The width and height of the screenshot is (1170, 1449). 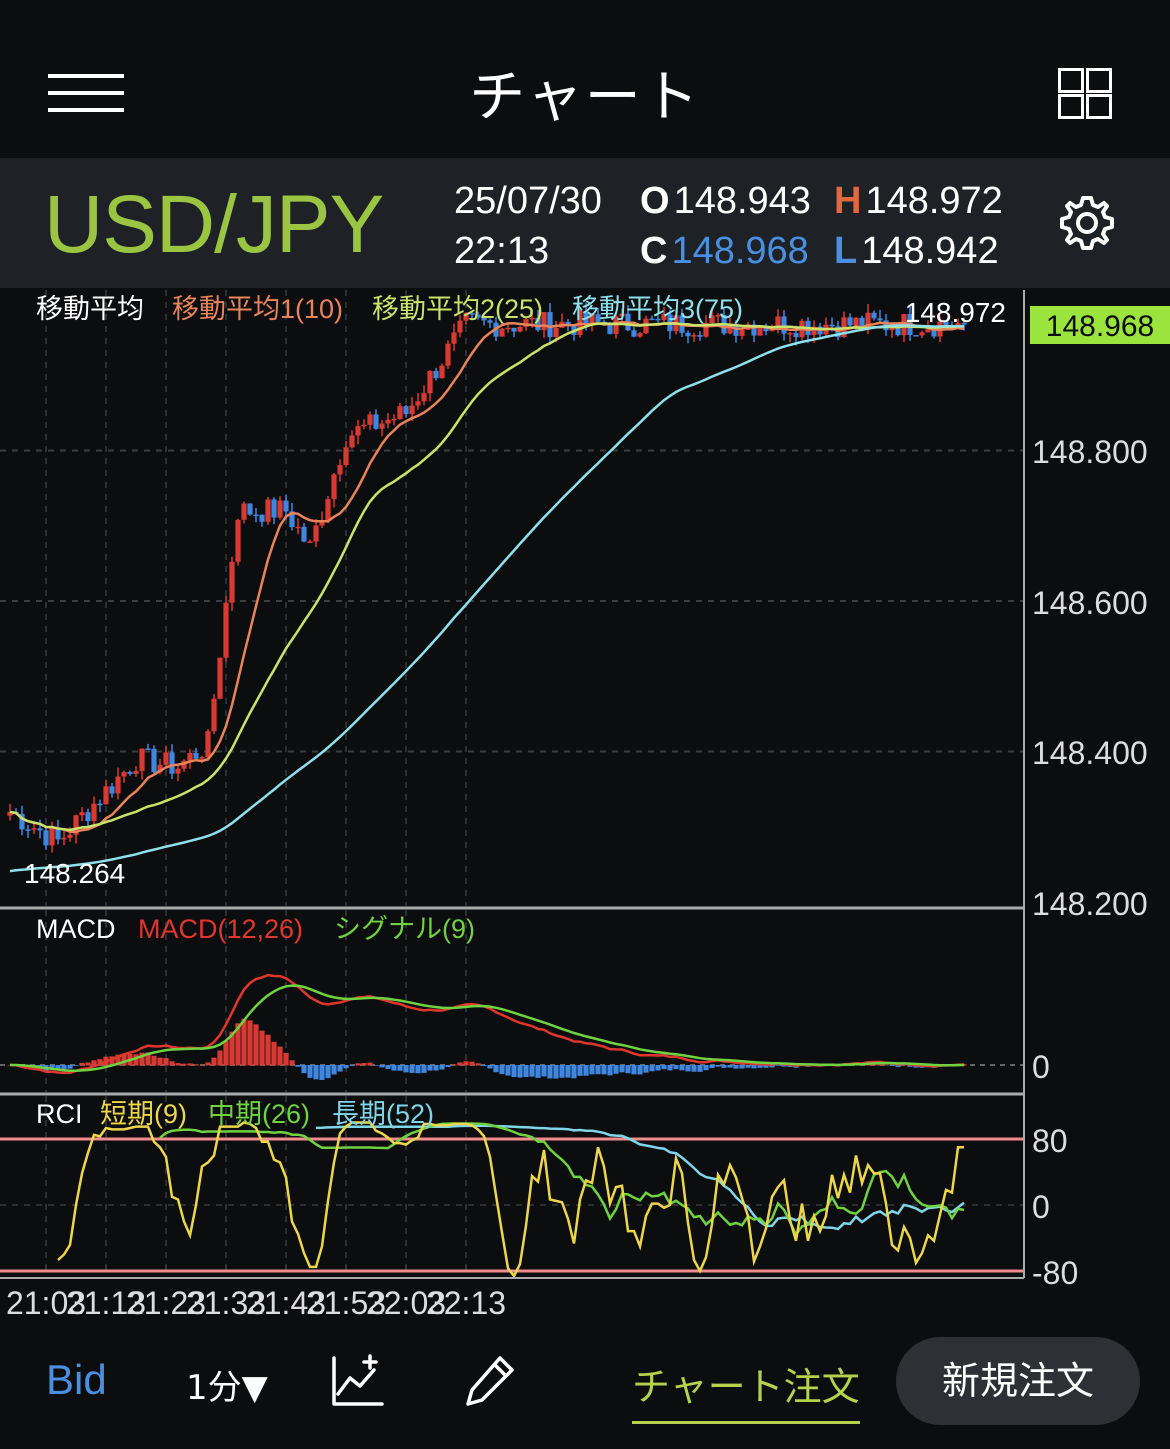 What do you see at coordinates (227, 1388) in the screenshot?
I see `timeframe-selector: 1分▼` at bounding box center [227, 1388].